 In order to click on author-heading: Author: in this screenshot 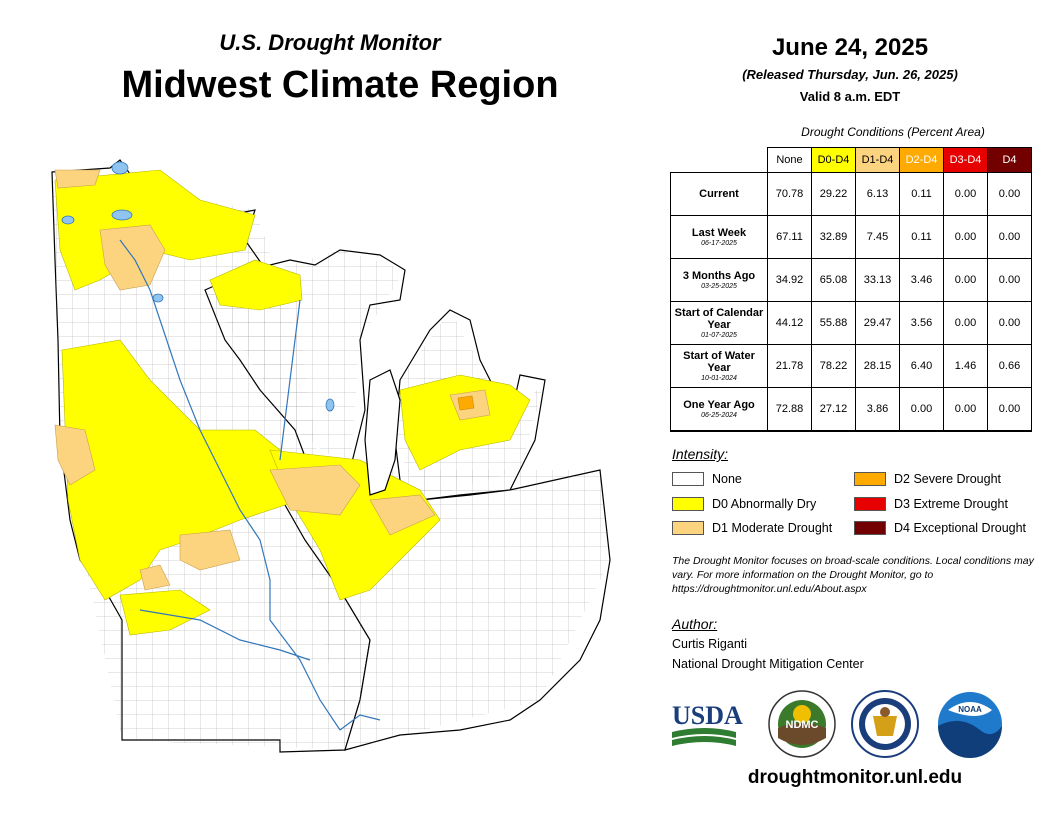, I will do `click(695, 624)`.